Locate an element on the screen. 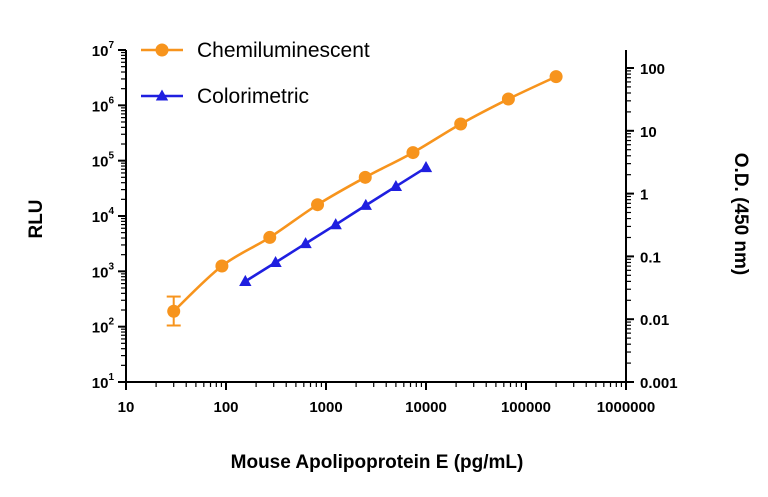 Image resolution: width=768 pixels, height=497 pixels. x-tick-label: 1000000 is located at coordinates (626, 407).